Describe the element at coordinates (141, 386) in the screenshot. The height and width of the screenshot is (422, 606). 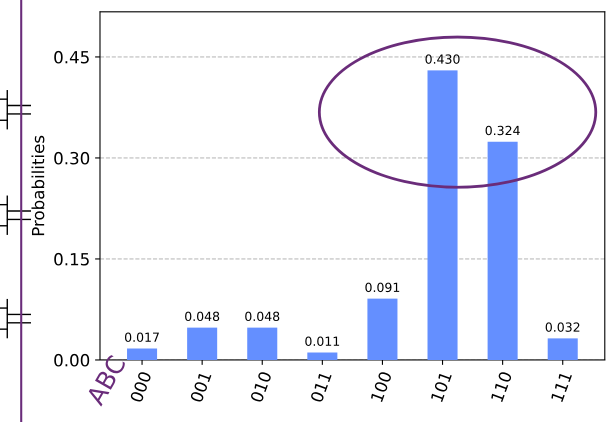
I see `x-tick-label: 000` at that location.